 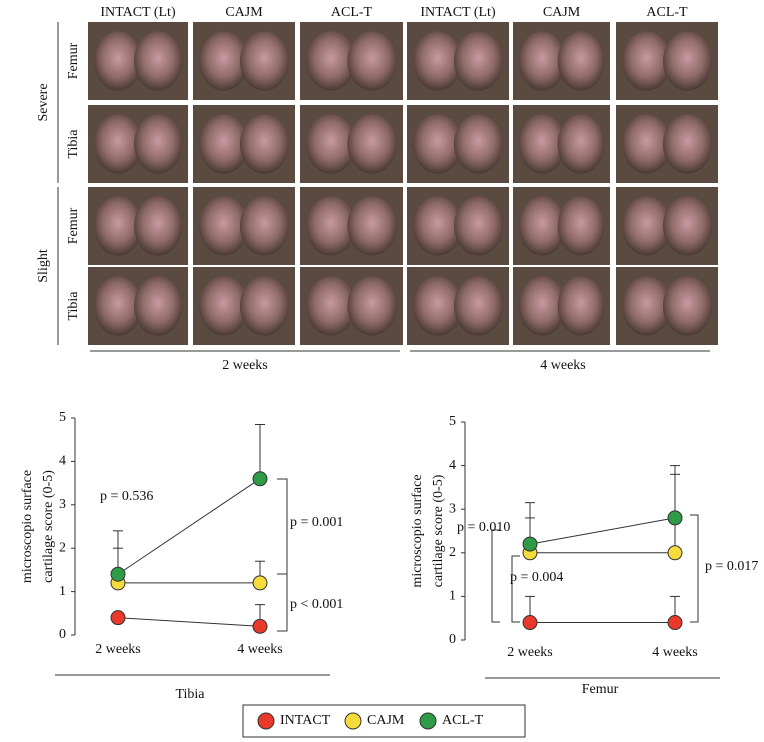 What do you see at coordinates (62, 461) in the screenshot?
I see `y-tick-label: 4` at bounding box center [62, 461].